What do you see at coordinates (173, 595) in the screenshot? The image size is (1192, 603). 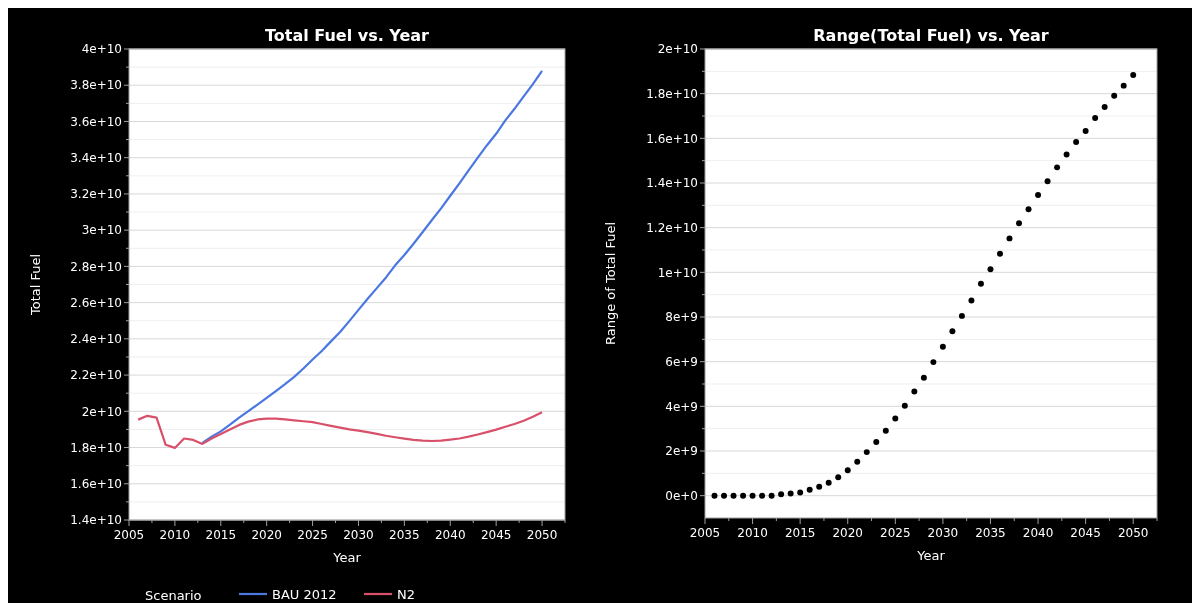 I see `legend-title: Scenario` at bounding box center [173, 595].